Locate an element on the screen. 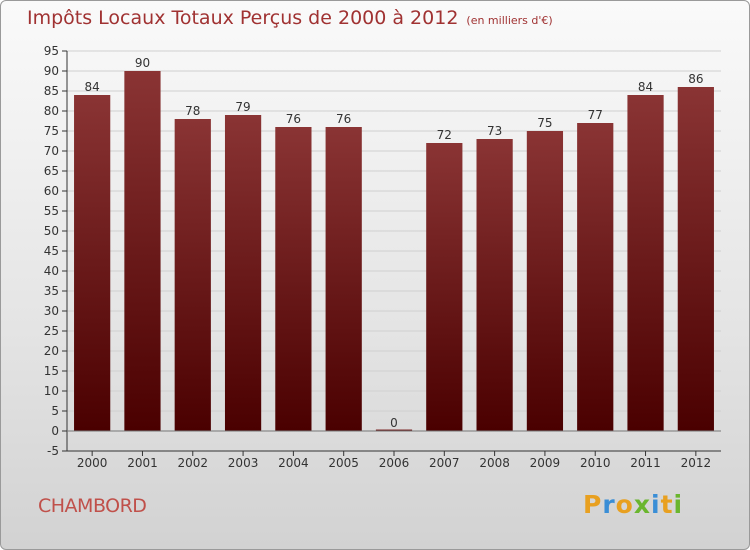 The height and width of the screenshot is (550, 750). bar-2000 is located at coordinates (92, 263).